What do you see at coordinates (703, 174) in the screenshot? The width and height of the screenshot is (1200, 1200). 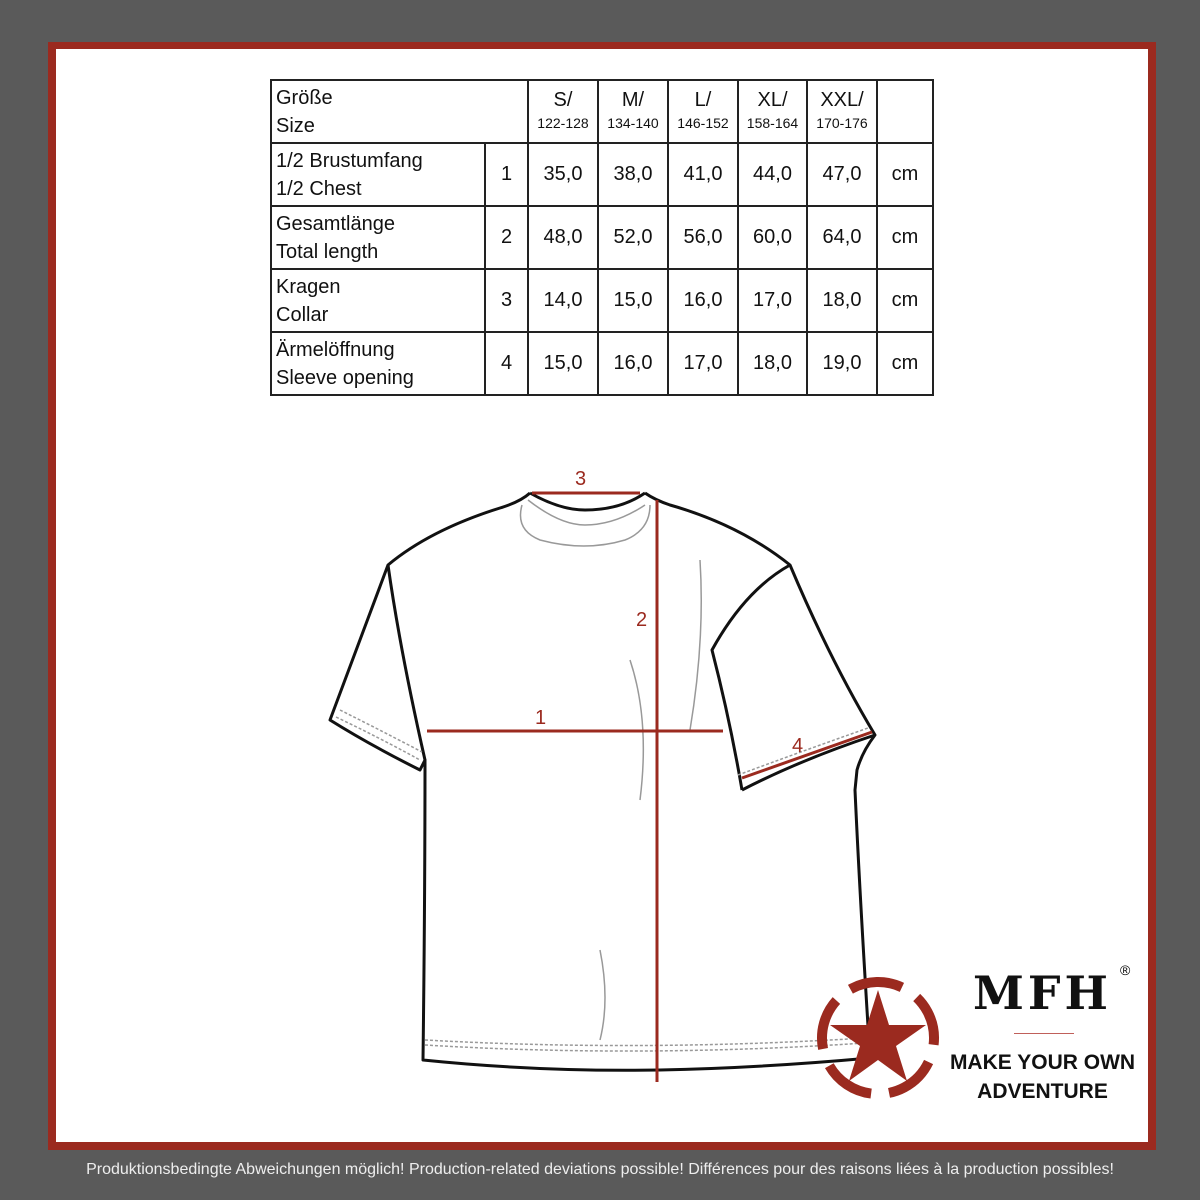 I see `measure-value: 41,0` at bounding box center [703, 174].